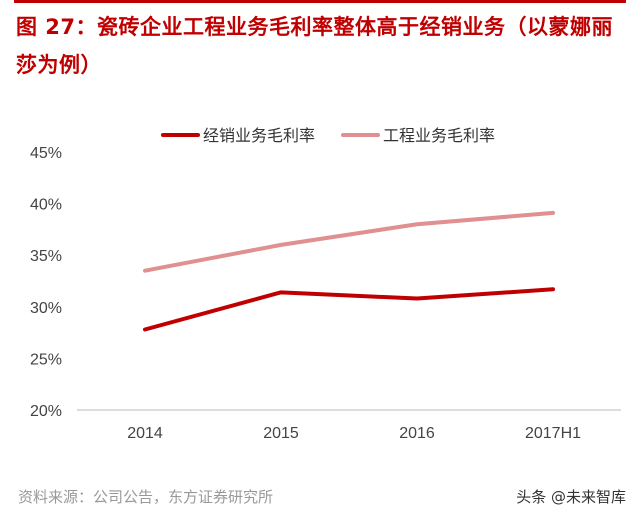 This screenshot has height=518, width=640. Describe the element at coordinates (553, 433) in the screenshot. I see `x-tick-label: 2017H1` at that location.